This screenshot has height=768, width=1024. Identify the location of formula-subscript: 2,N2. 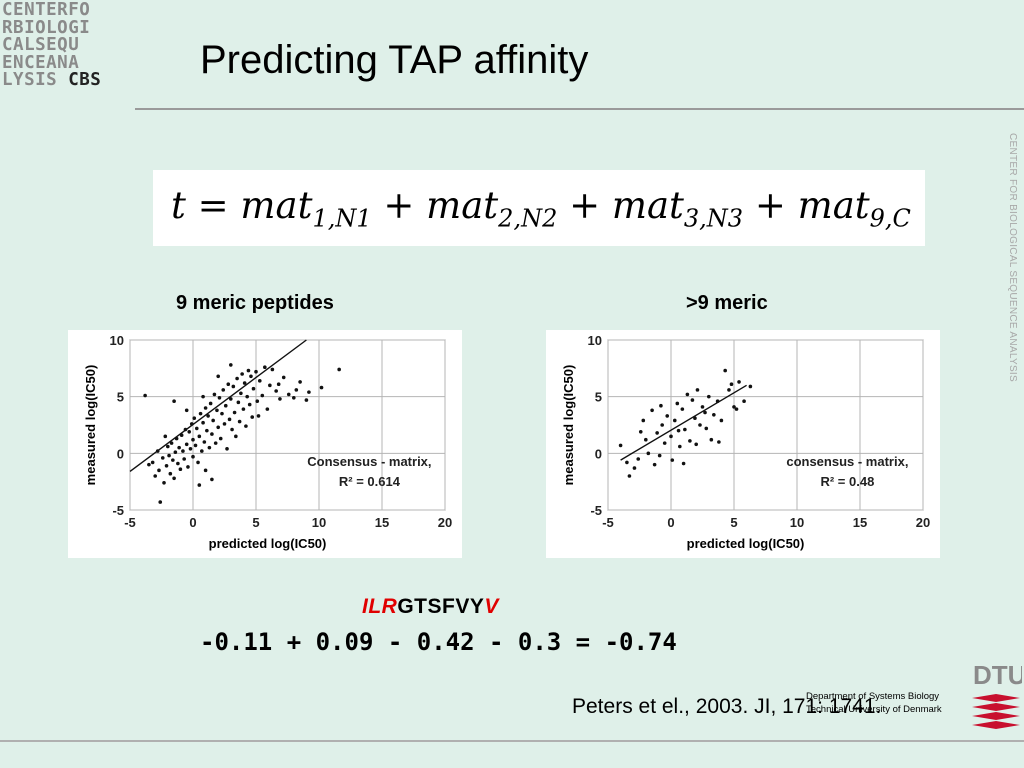
(528, 218).